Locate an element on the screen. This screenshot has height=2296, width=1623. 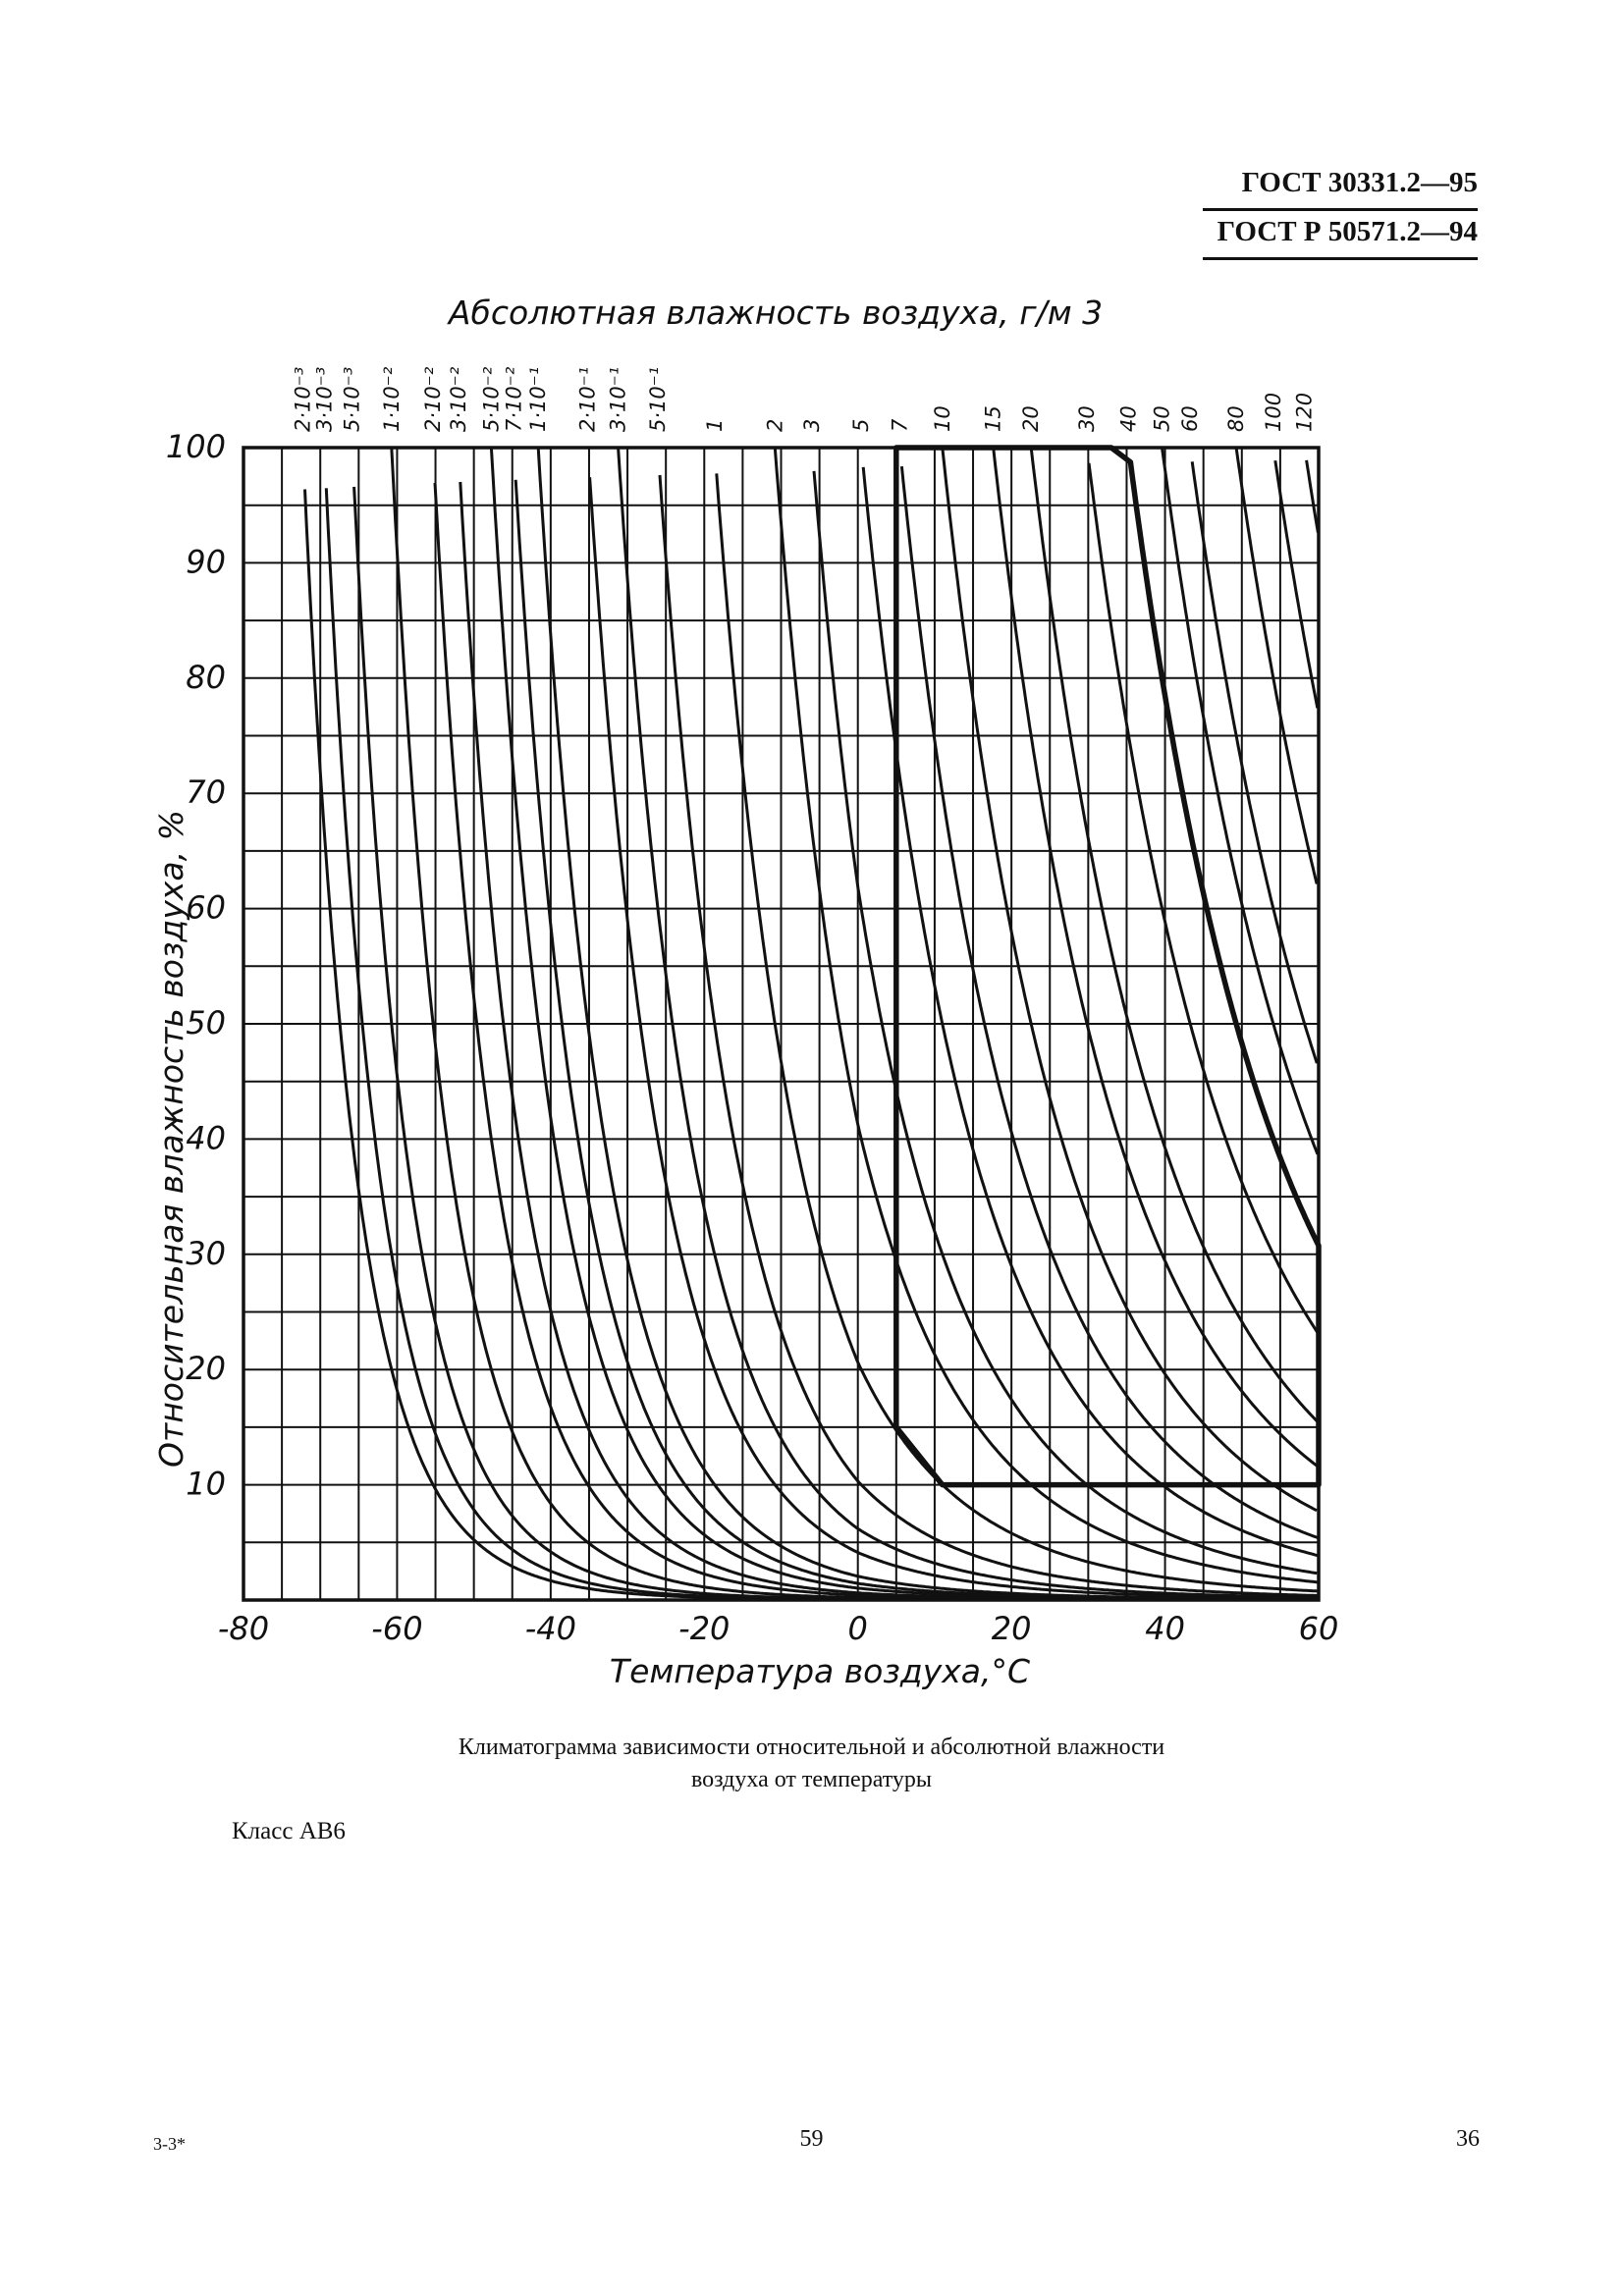
y-tick-label: 30 is located at coordinates (206, 1253).